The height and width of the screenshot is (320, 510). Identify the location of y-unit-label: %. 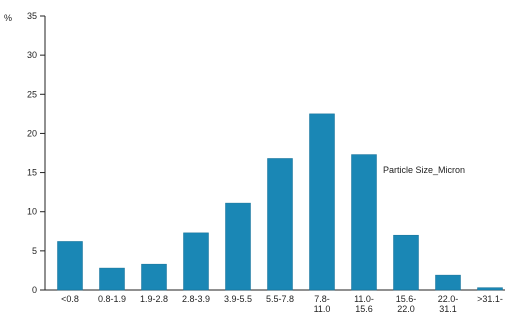
(8, 18).